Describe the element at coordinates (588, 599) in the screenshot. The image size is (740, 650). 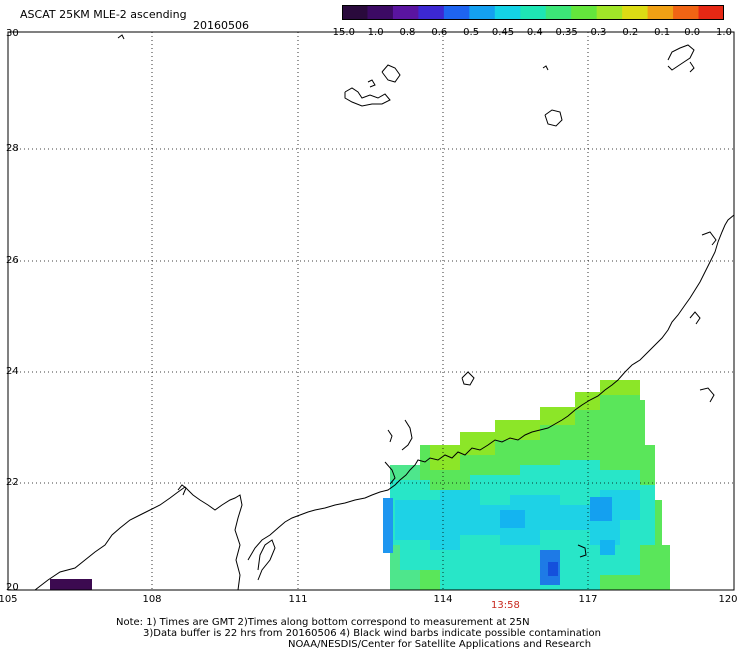
I see `lon-label: 117` at that location.